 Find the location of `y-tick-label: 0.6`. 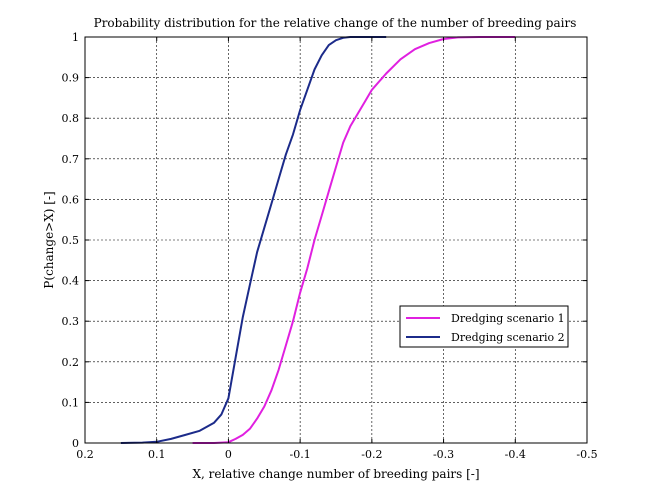

y-tick-label: 0.6 is located at coordinates (71, 199).